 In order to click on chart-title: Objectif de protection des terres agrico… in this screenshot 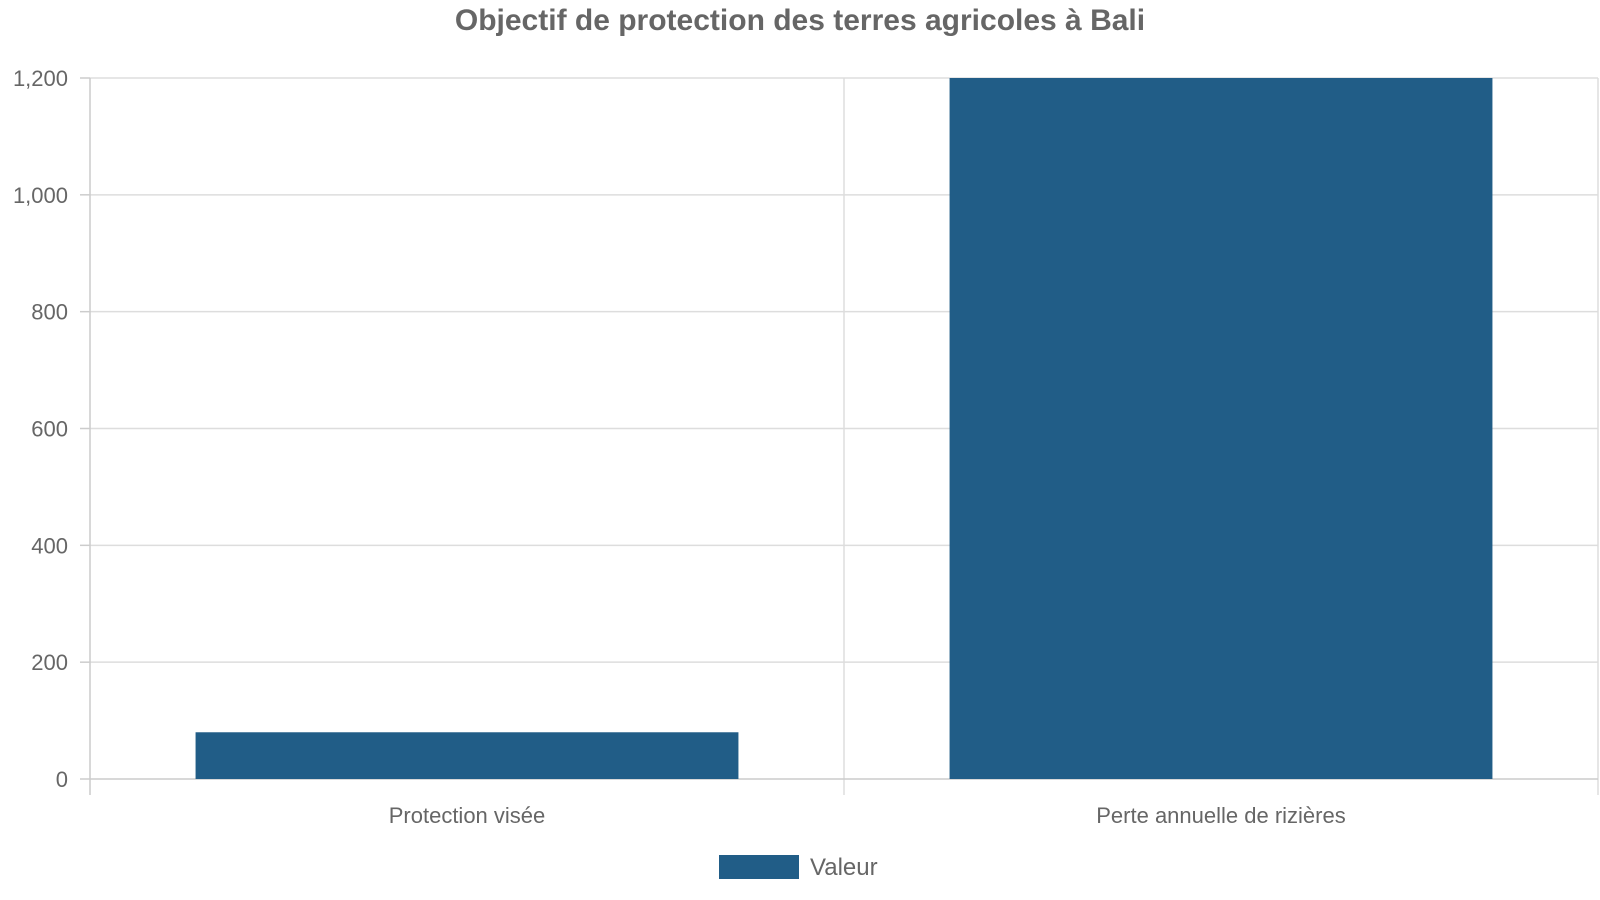, I will do `click(800, 20)`.